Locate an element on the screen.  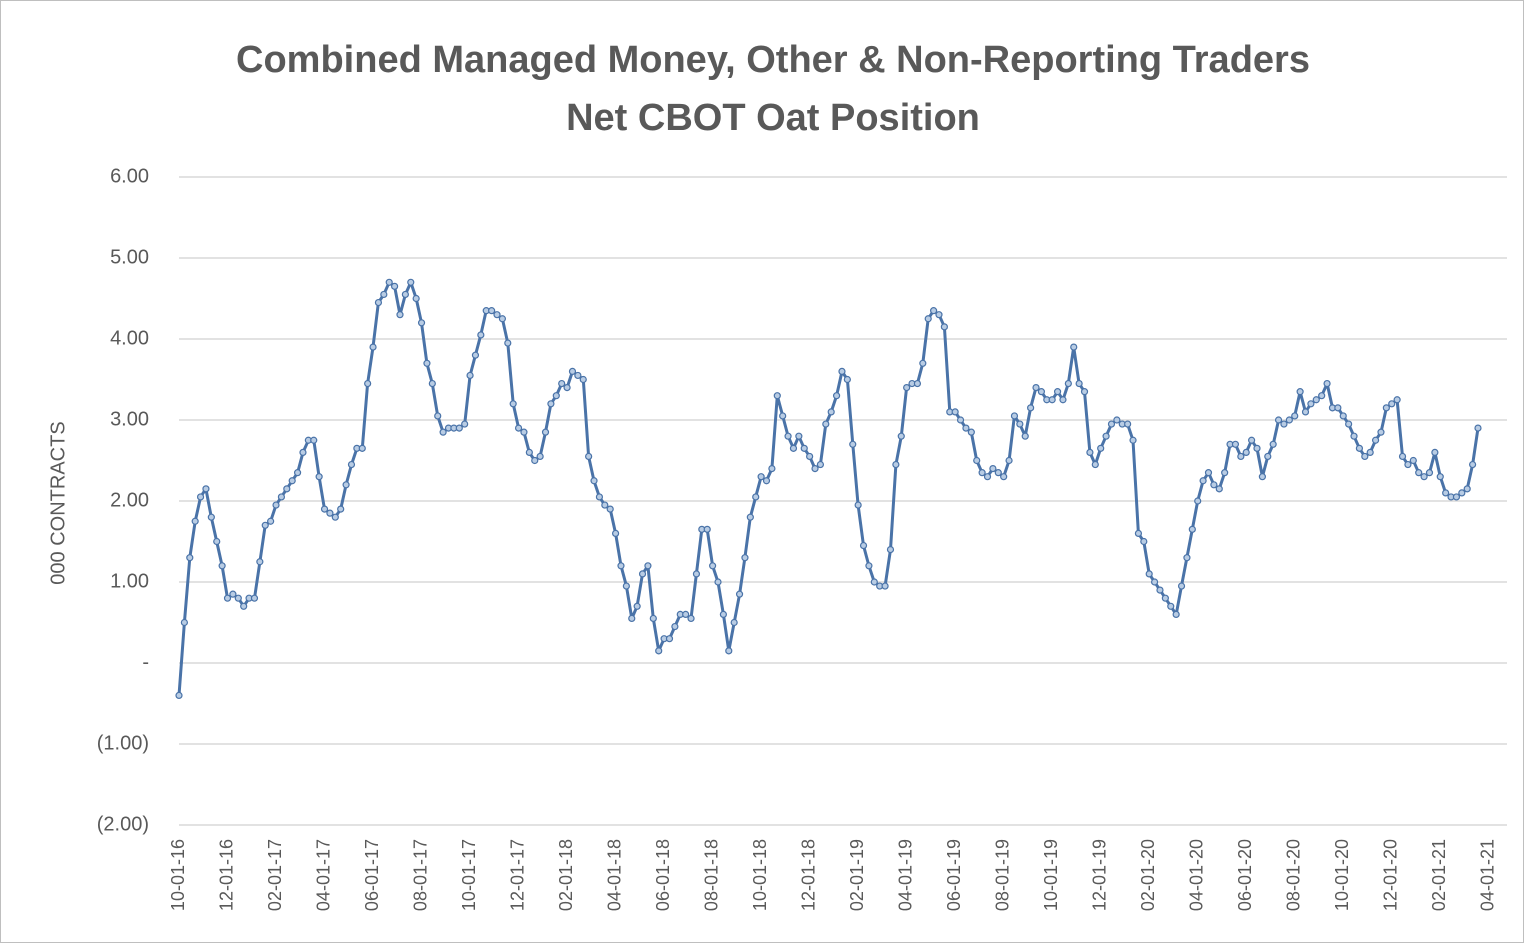
y-tick-label: 1.00 is located at coordinates (129, 581).